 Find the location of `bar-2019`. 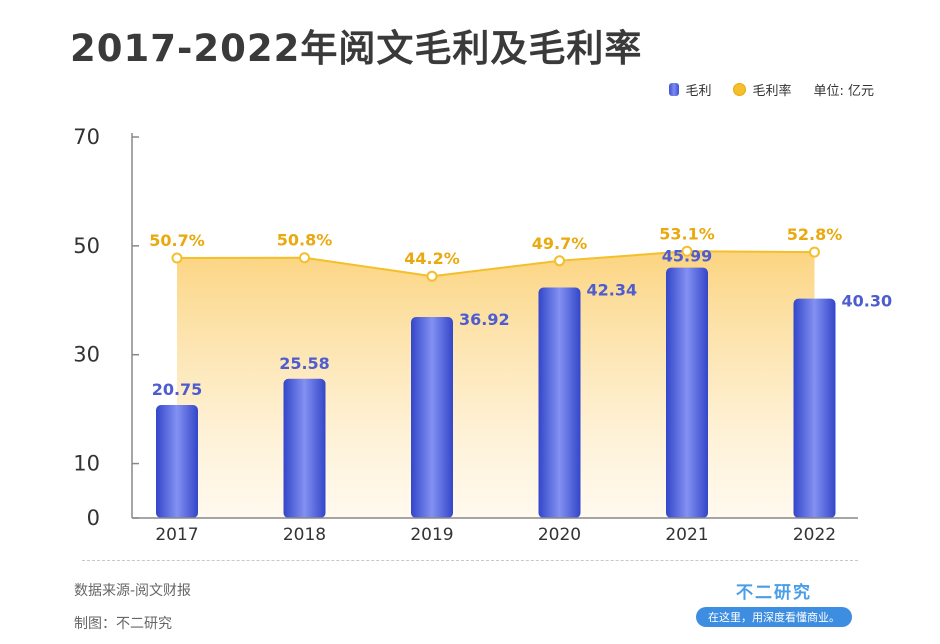

bar-2019 is located at coordinates (432, 417).